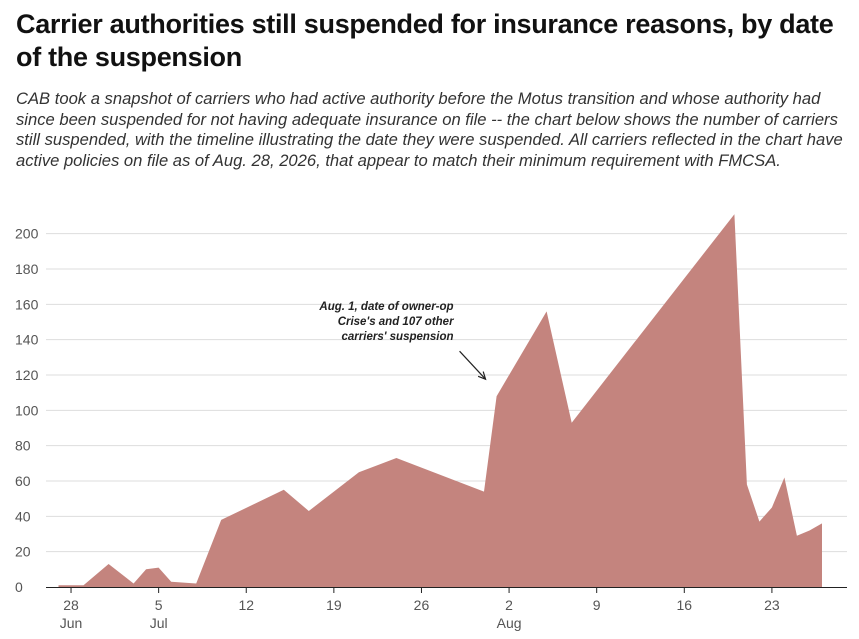  What do you see at coordinates (422, 605) in the screenshot?
I see `x-tick-label-2026-07-26: 26` at bounding box center [422, 605].